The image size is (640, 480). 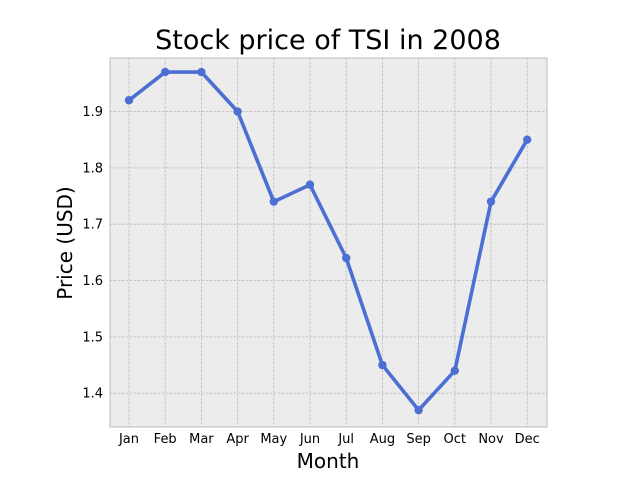 I want to click on y-tick-label: 1.6, so click(x=92, y=281).